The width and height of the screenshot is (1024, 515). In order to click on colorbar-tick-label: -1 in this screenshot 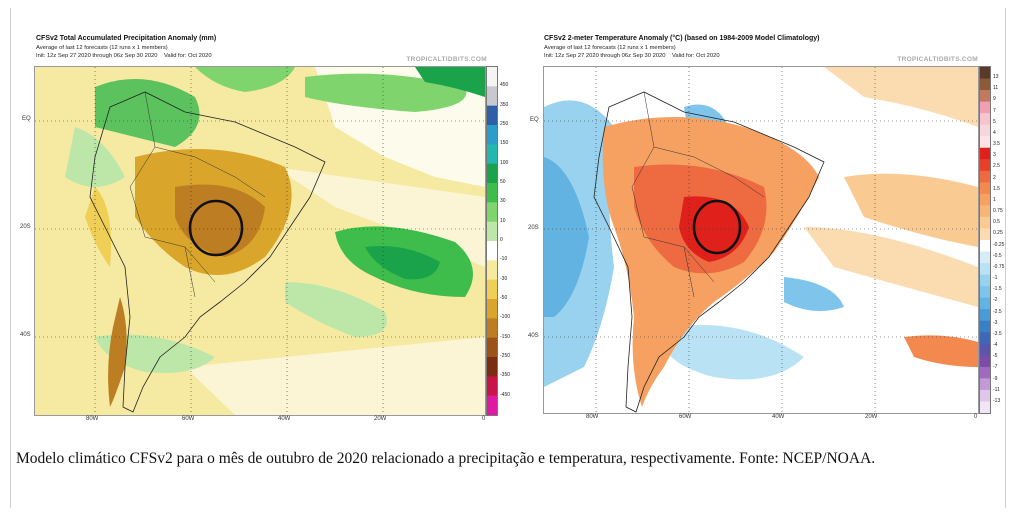, I will do `click(995, 278)`.